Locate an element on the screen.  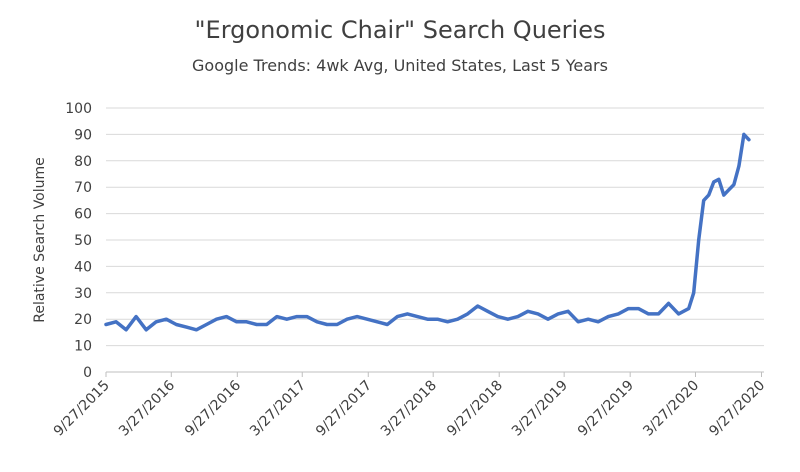
y-tick-label: 10 is located at coordinates (83, 347).